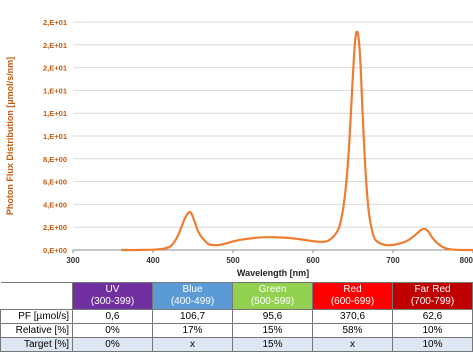 The width and height of the screenshot is (473, 355). I want to click on band-range: (300-399), so click(112, 301).